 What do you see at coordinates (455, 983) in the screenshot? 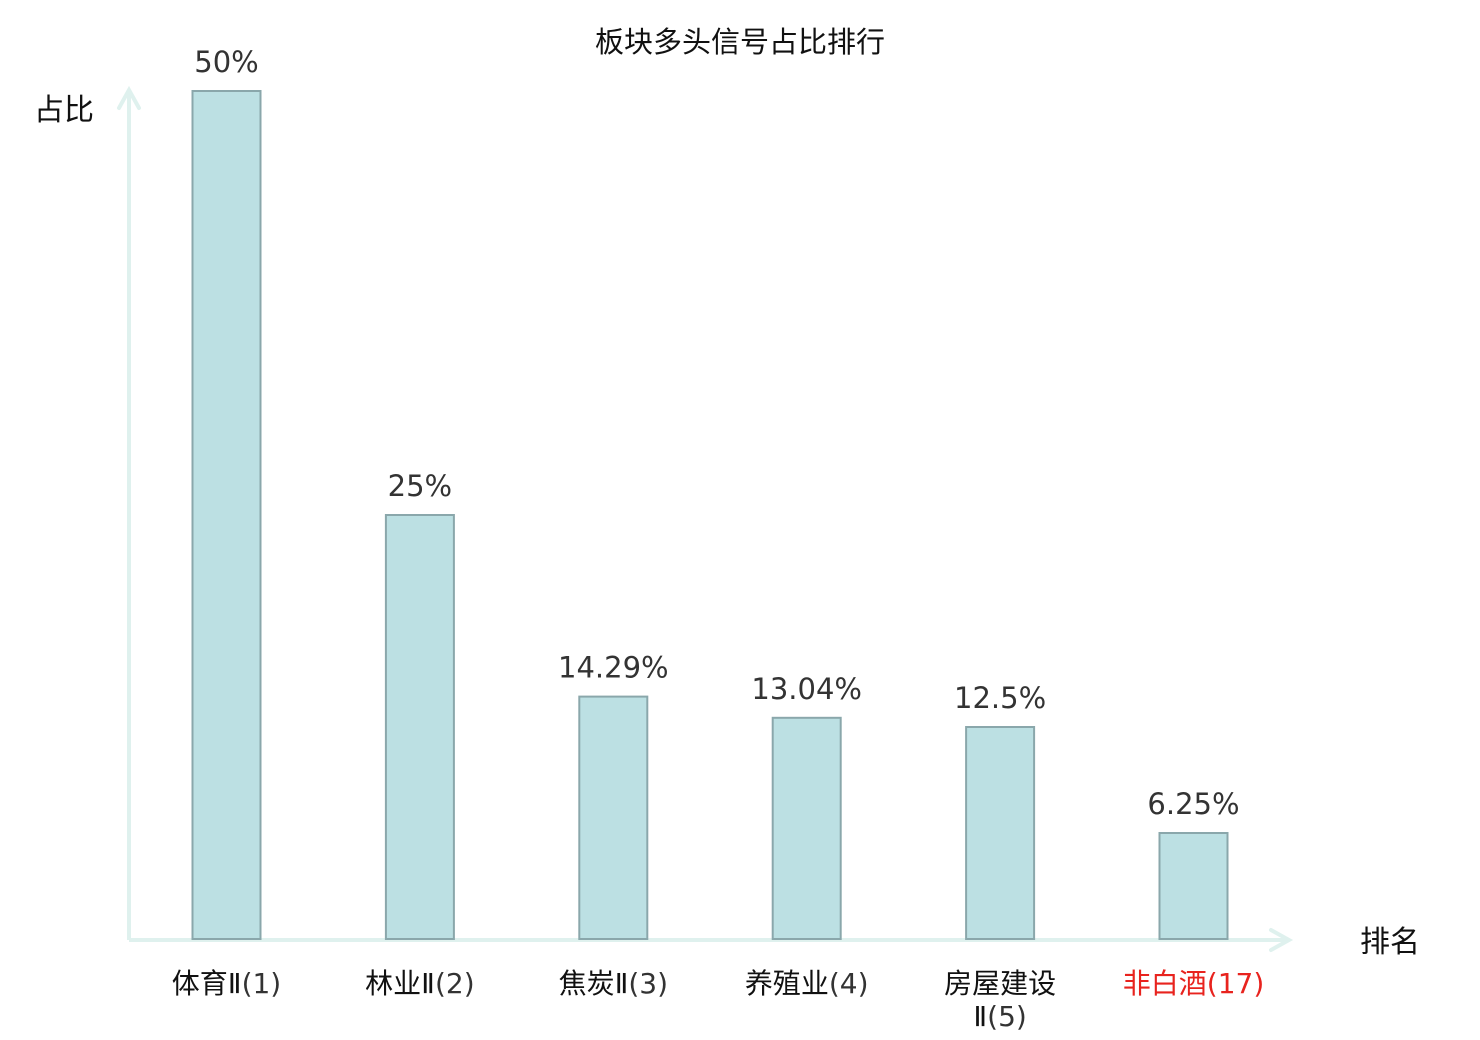
I see `category-rank: (2)` at bounding box center [455, 983].